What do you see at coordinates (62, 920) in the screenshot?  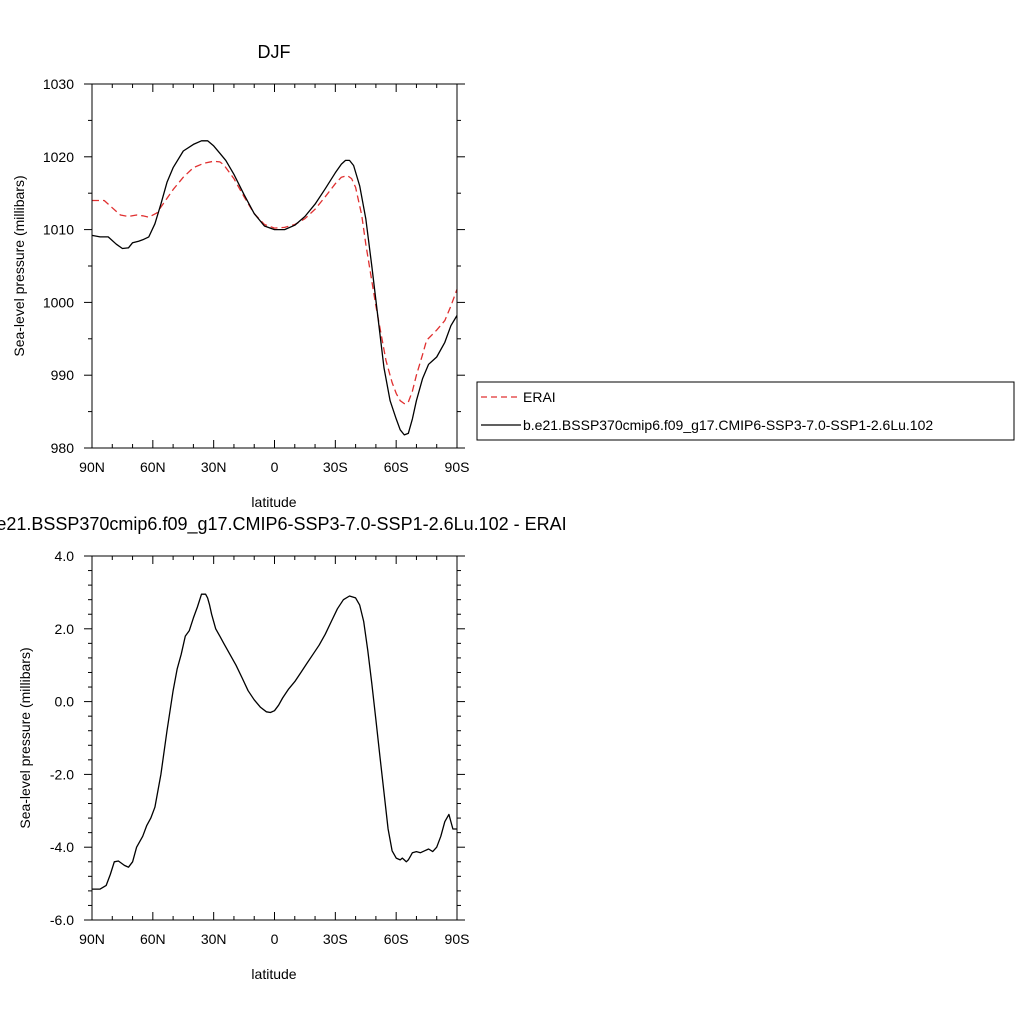 I see `bottom-y-tick-label: -6.0` at bounding box center [62, 920].